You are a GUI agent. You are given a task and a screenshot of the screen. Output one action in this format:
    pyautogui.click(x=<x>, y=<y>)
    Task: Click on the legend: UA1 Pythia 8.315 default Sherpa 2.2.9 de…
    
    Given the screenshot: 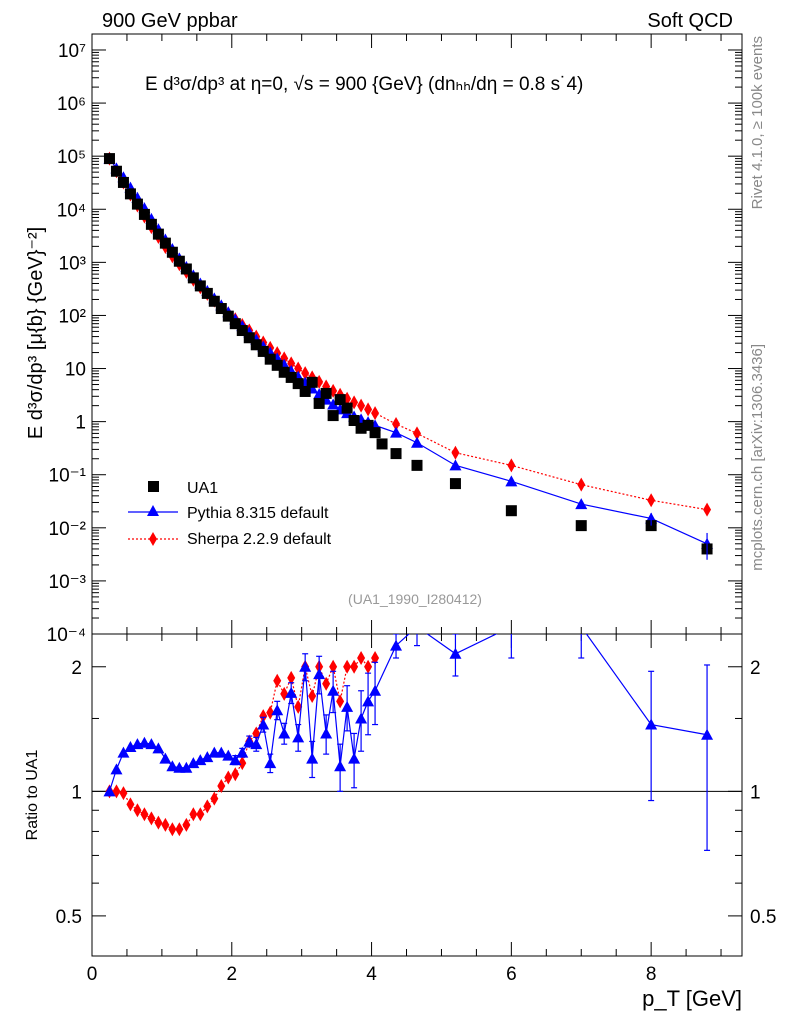 What is the action you would take?
    pyautogui.click(x=230, y=514)
    